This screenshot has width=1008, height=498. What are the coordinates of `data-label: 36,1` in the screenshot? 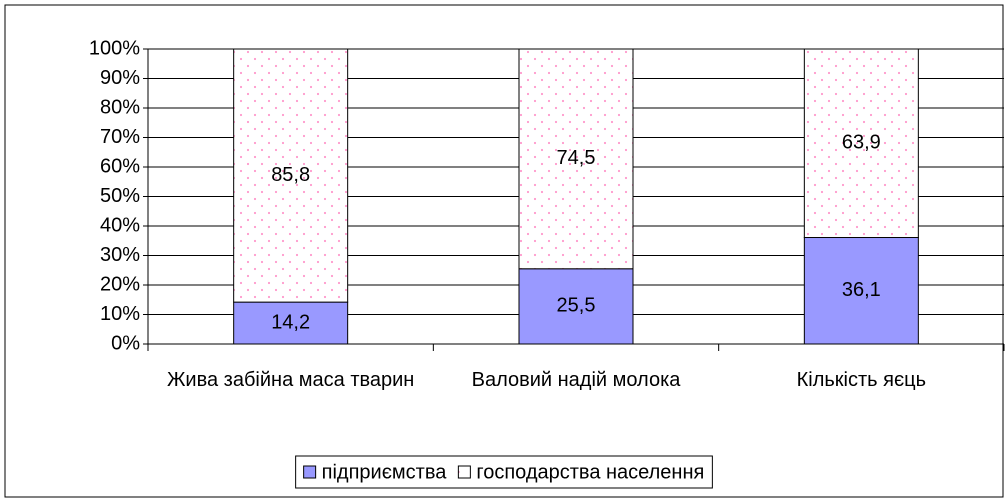 It's located at (861, 290).